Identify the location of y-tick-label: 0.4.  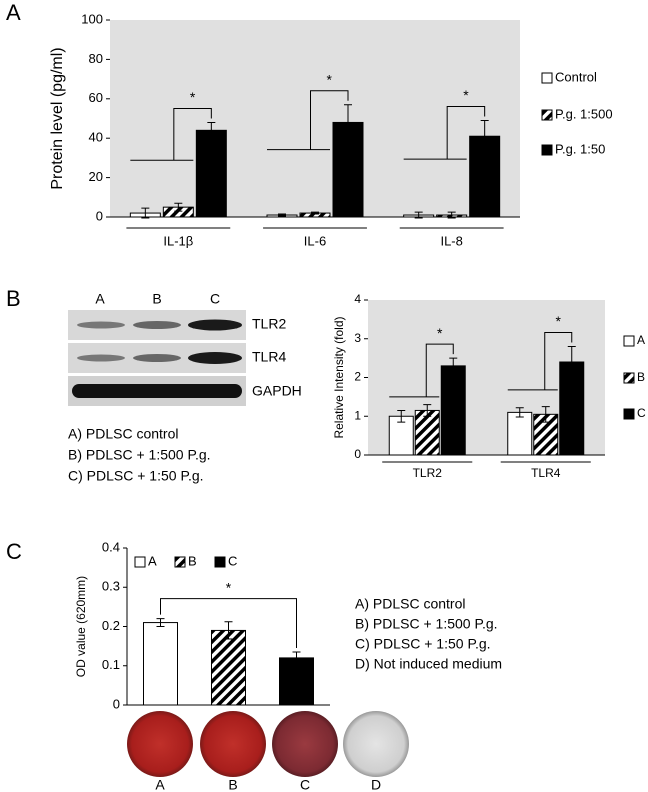
(111, 546).